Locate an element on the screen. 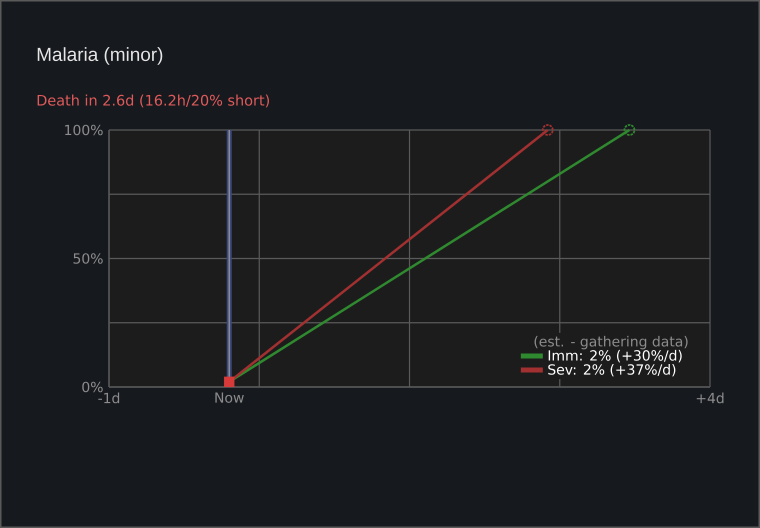  x-tick-label: Now is located at coordinates (229, 397).